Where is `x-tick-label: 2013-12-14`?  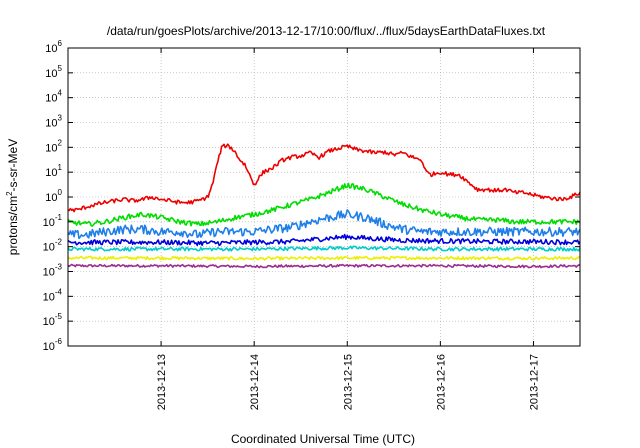
x-tick-label: 2013-12-14 is located at coordinates (255, 382).